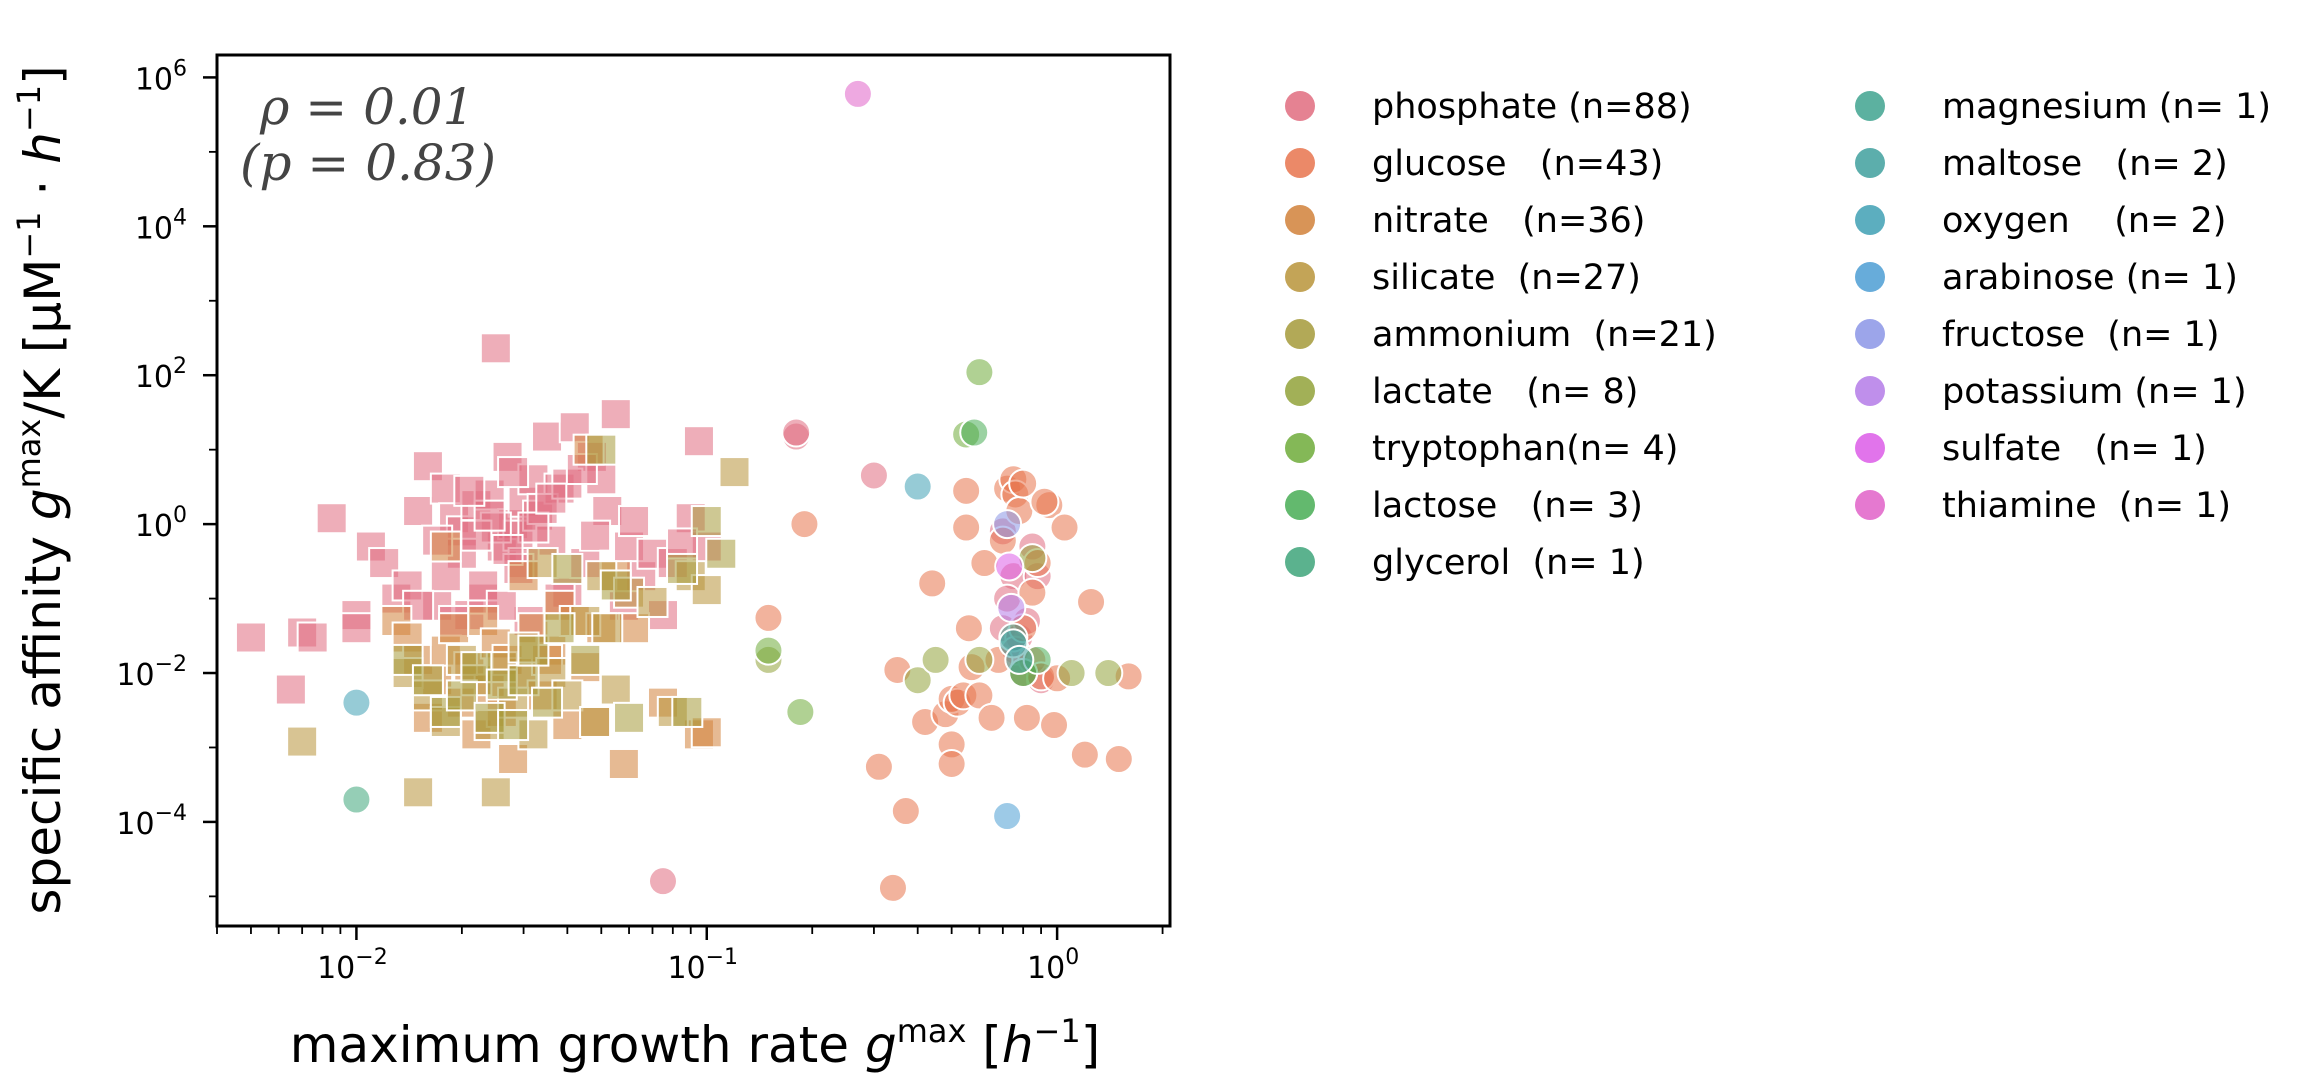 The width and height of the screenshot is (2310, 1084). I want to click on legend-item: magnesium (n= 1), so click(2063, 107).